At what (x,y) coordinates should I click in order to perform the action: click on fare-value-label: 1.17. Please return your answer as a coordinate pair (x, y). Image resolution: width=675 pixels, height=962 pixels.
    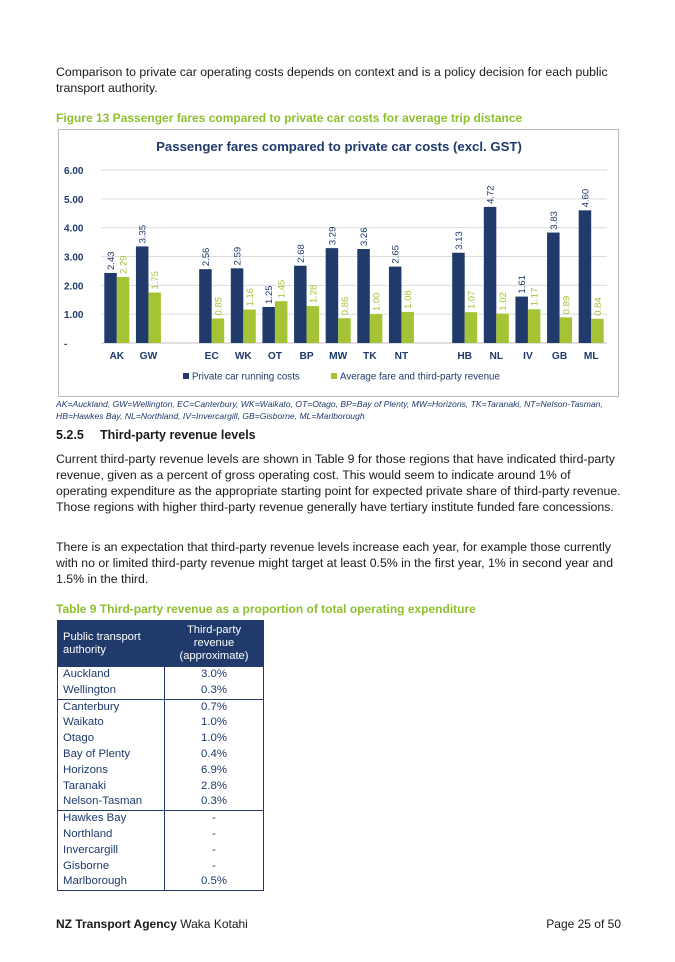
    Looking at the image, I should click on (535, 297).